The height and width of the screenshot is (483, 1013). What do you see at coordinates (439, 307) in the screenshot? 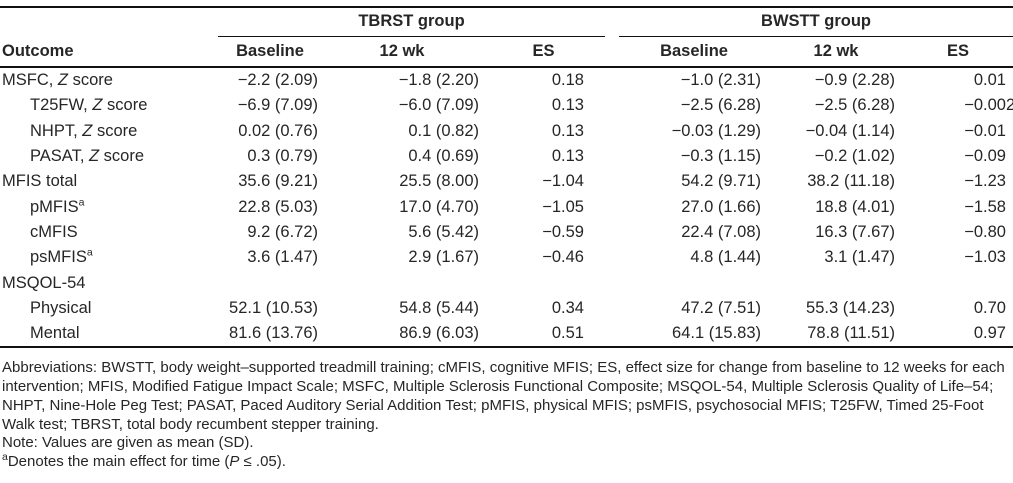
I see `cell: 54.8 (5.44)` at bounding box center [439, 307].